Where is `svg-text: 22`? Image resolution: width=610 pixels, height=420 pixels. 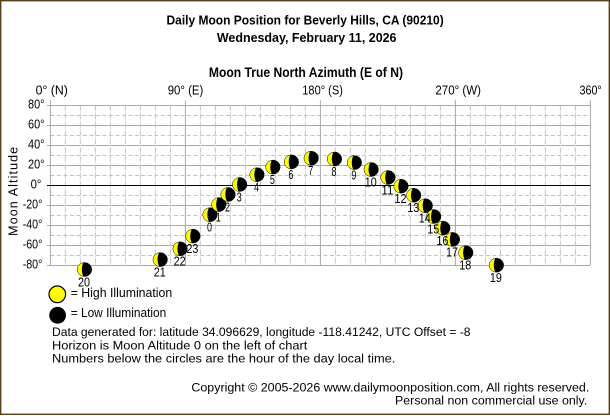
svg-text: 22 is located at coordinates (180, 261).